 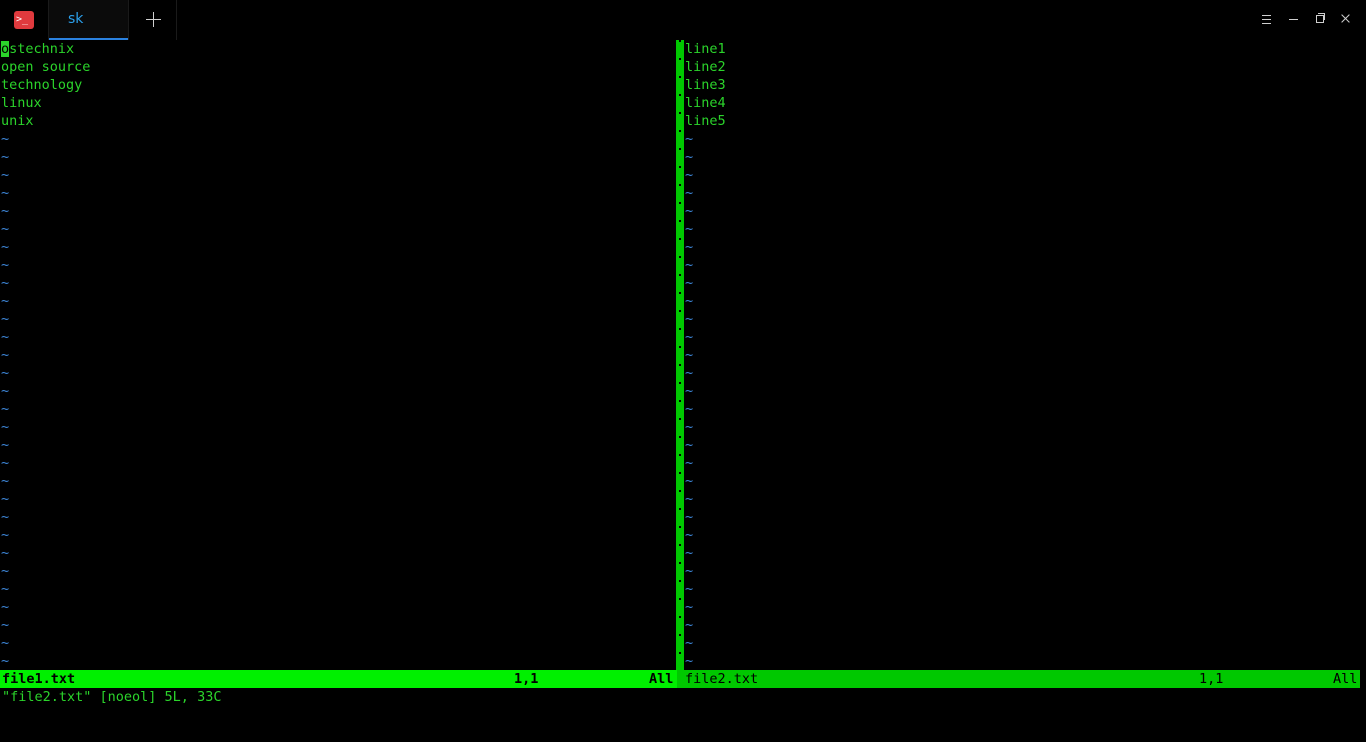 What do you see at coordinates (153, 20) in the screenshot?
I see `new-tab-plus-icon` at bounding box center [153, 20].